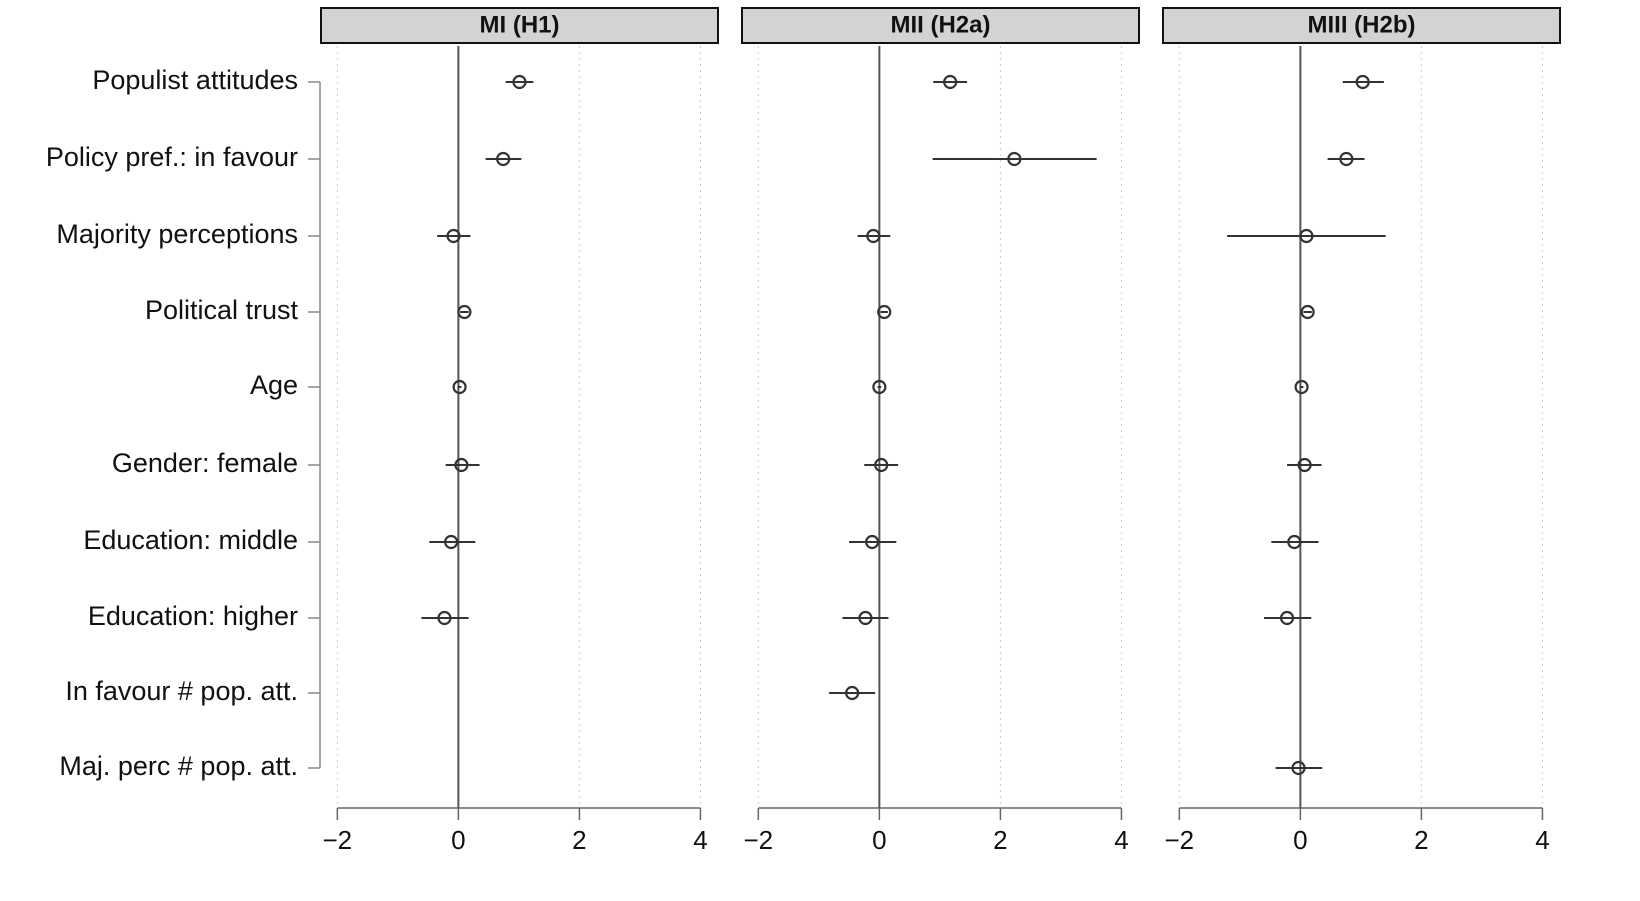  Describe the element at coordinates (274, 385) in the screenshot. I see `y-tick-label: Age` at that location.